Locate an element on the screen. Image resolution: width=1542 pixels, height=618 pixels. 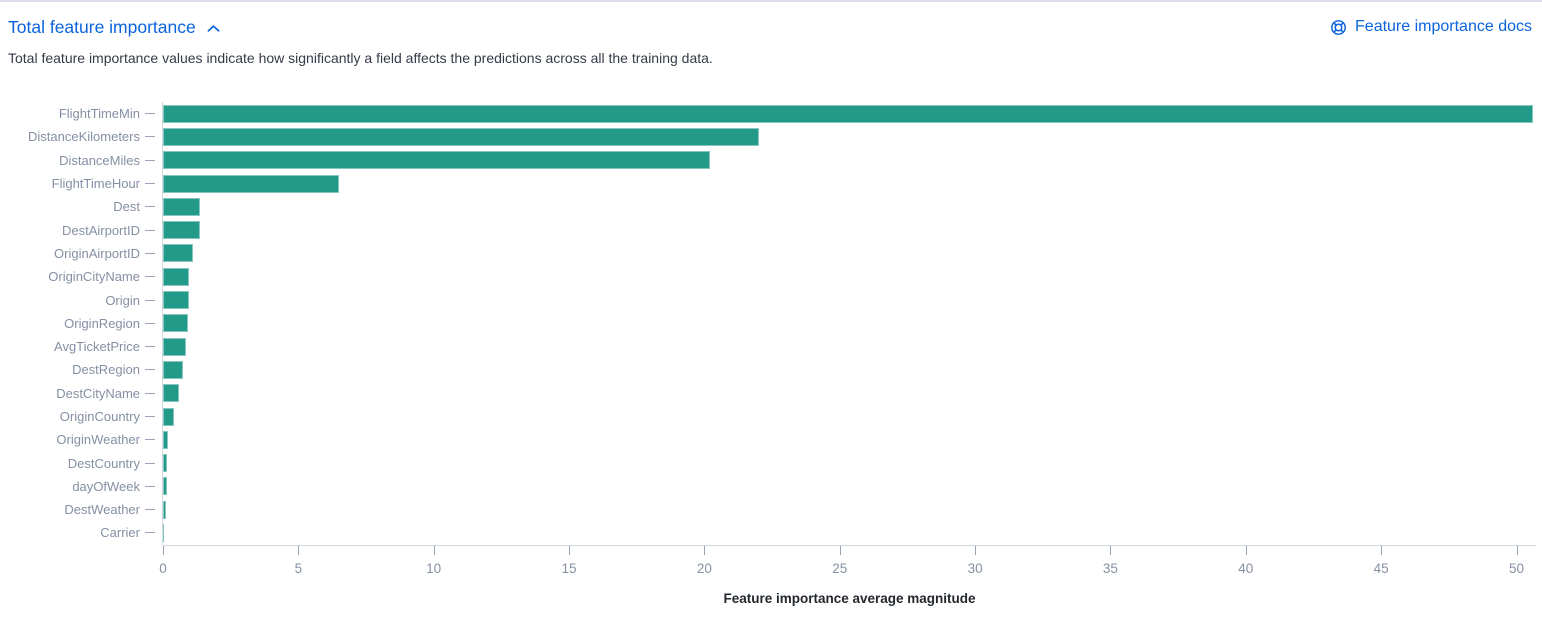
y-axis-label: Carrier is located at coordinates (120, 533).